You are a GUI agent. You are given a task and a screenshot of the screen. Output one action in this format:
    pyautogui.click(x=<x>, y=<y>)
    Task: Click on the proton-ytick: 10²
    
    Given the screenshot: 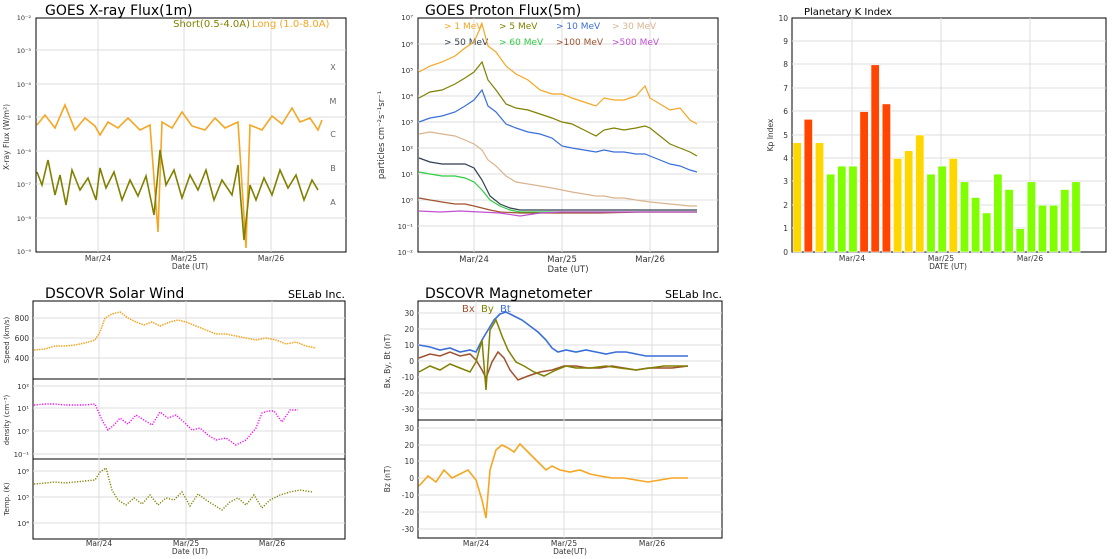 What is the action you would take?
    pyautogui.click(x=407, y=149)
    